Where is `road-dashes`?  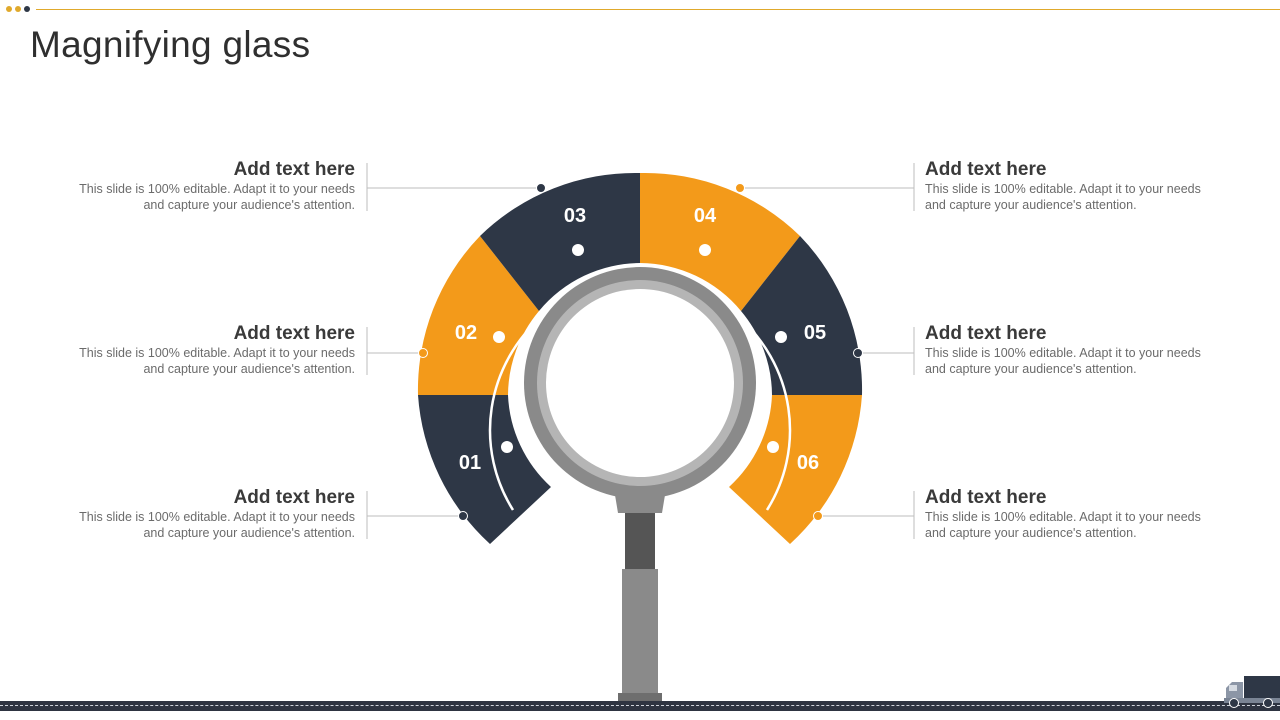
road-dashes is located at coordinates (640, 705).